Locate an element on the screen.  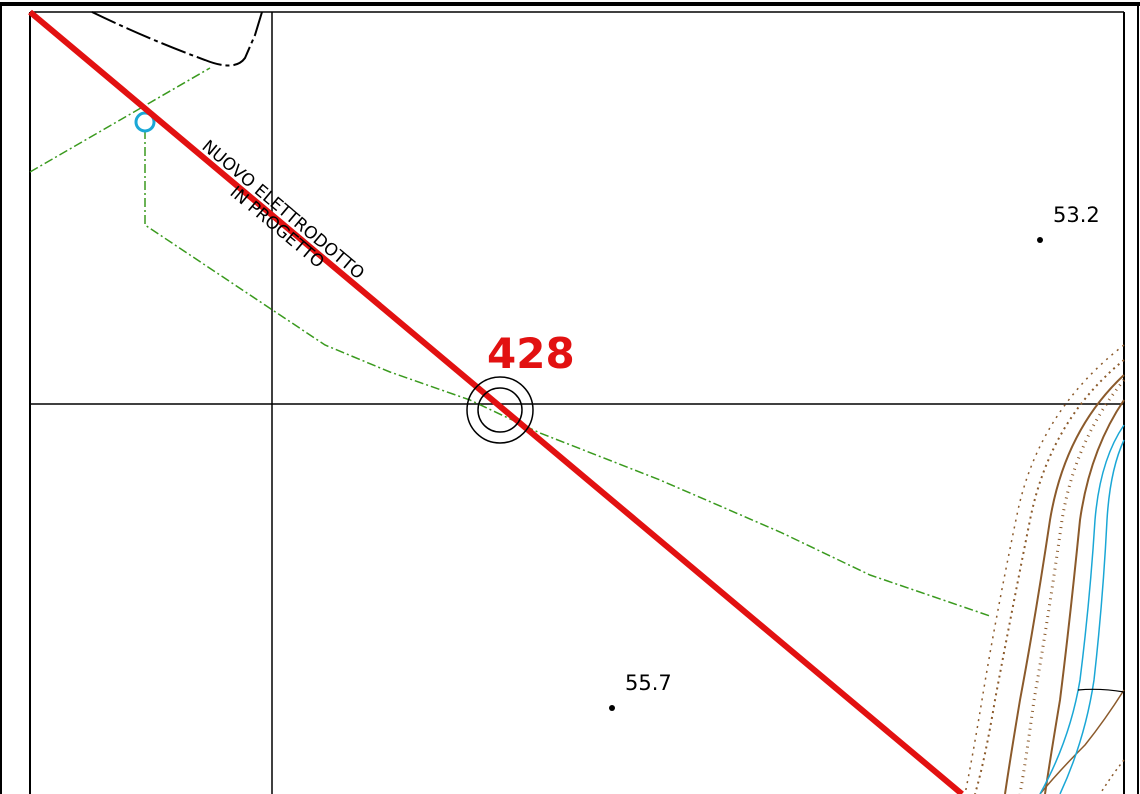
spot-height-55-7: 55.7 is located at coordinates (640, 691).